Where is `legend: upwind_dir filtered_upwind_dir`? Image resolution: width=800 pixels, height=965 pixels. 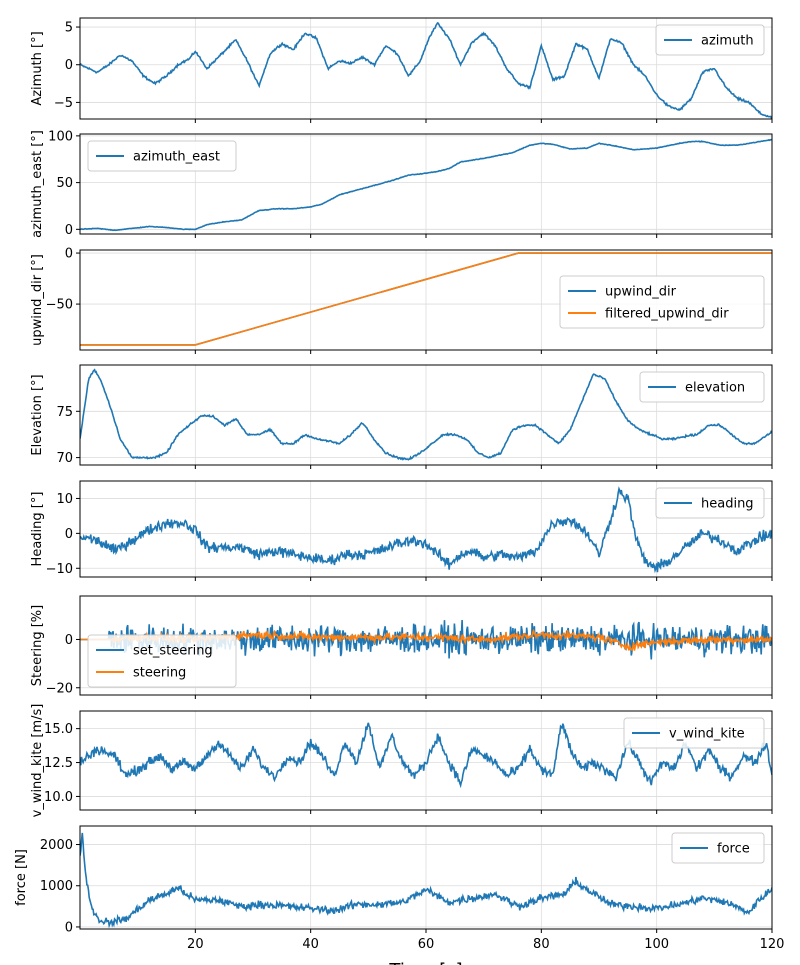 legend: upwind_dir filtered_upwind_dir is located at coordinates (662, 302).